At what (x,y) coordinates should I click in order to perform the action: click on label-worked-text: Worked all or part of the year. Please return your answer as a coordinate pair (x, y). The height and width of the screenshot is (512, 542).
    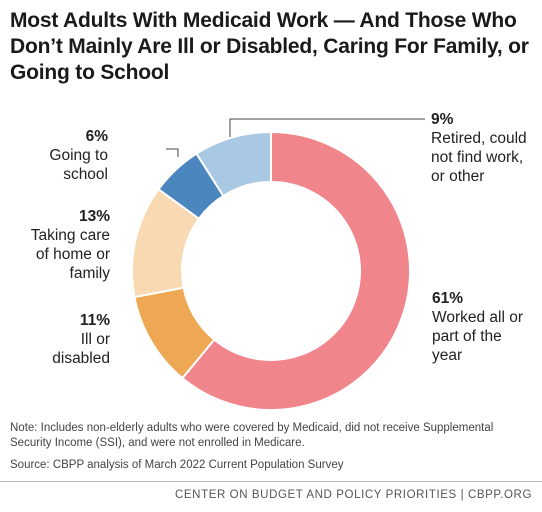
    Looking at the image, I should click on (478, 336).